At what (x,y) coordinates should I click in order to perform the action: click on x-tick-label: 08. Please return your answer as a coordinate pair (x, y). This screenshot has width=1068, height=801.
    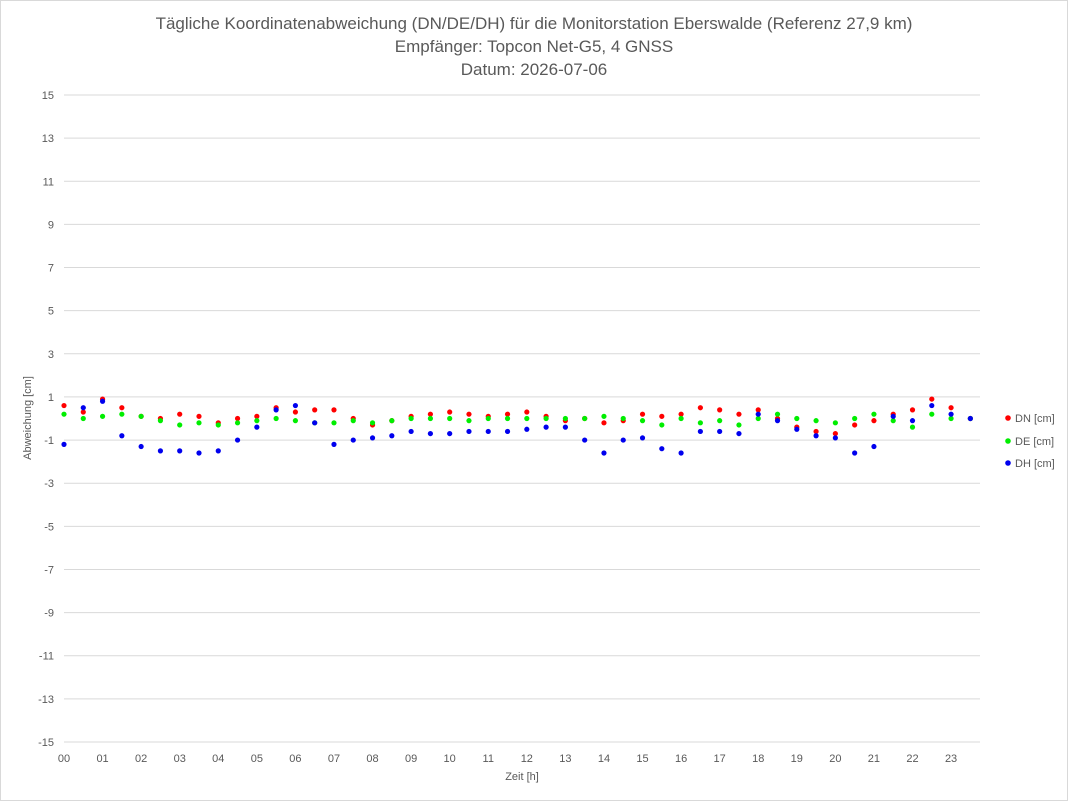
    Looking at the image, I should click on (372, 759).